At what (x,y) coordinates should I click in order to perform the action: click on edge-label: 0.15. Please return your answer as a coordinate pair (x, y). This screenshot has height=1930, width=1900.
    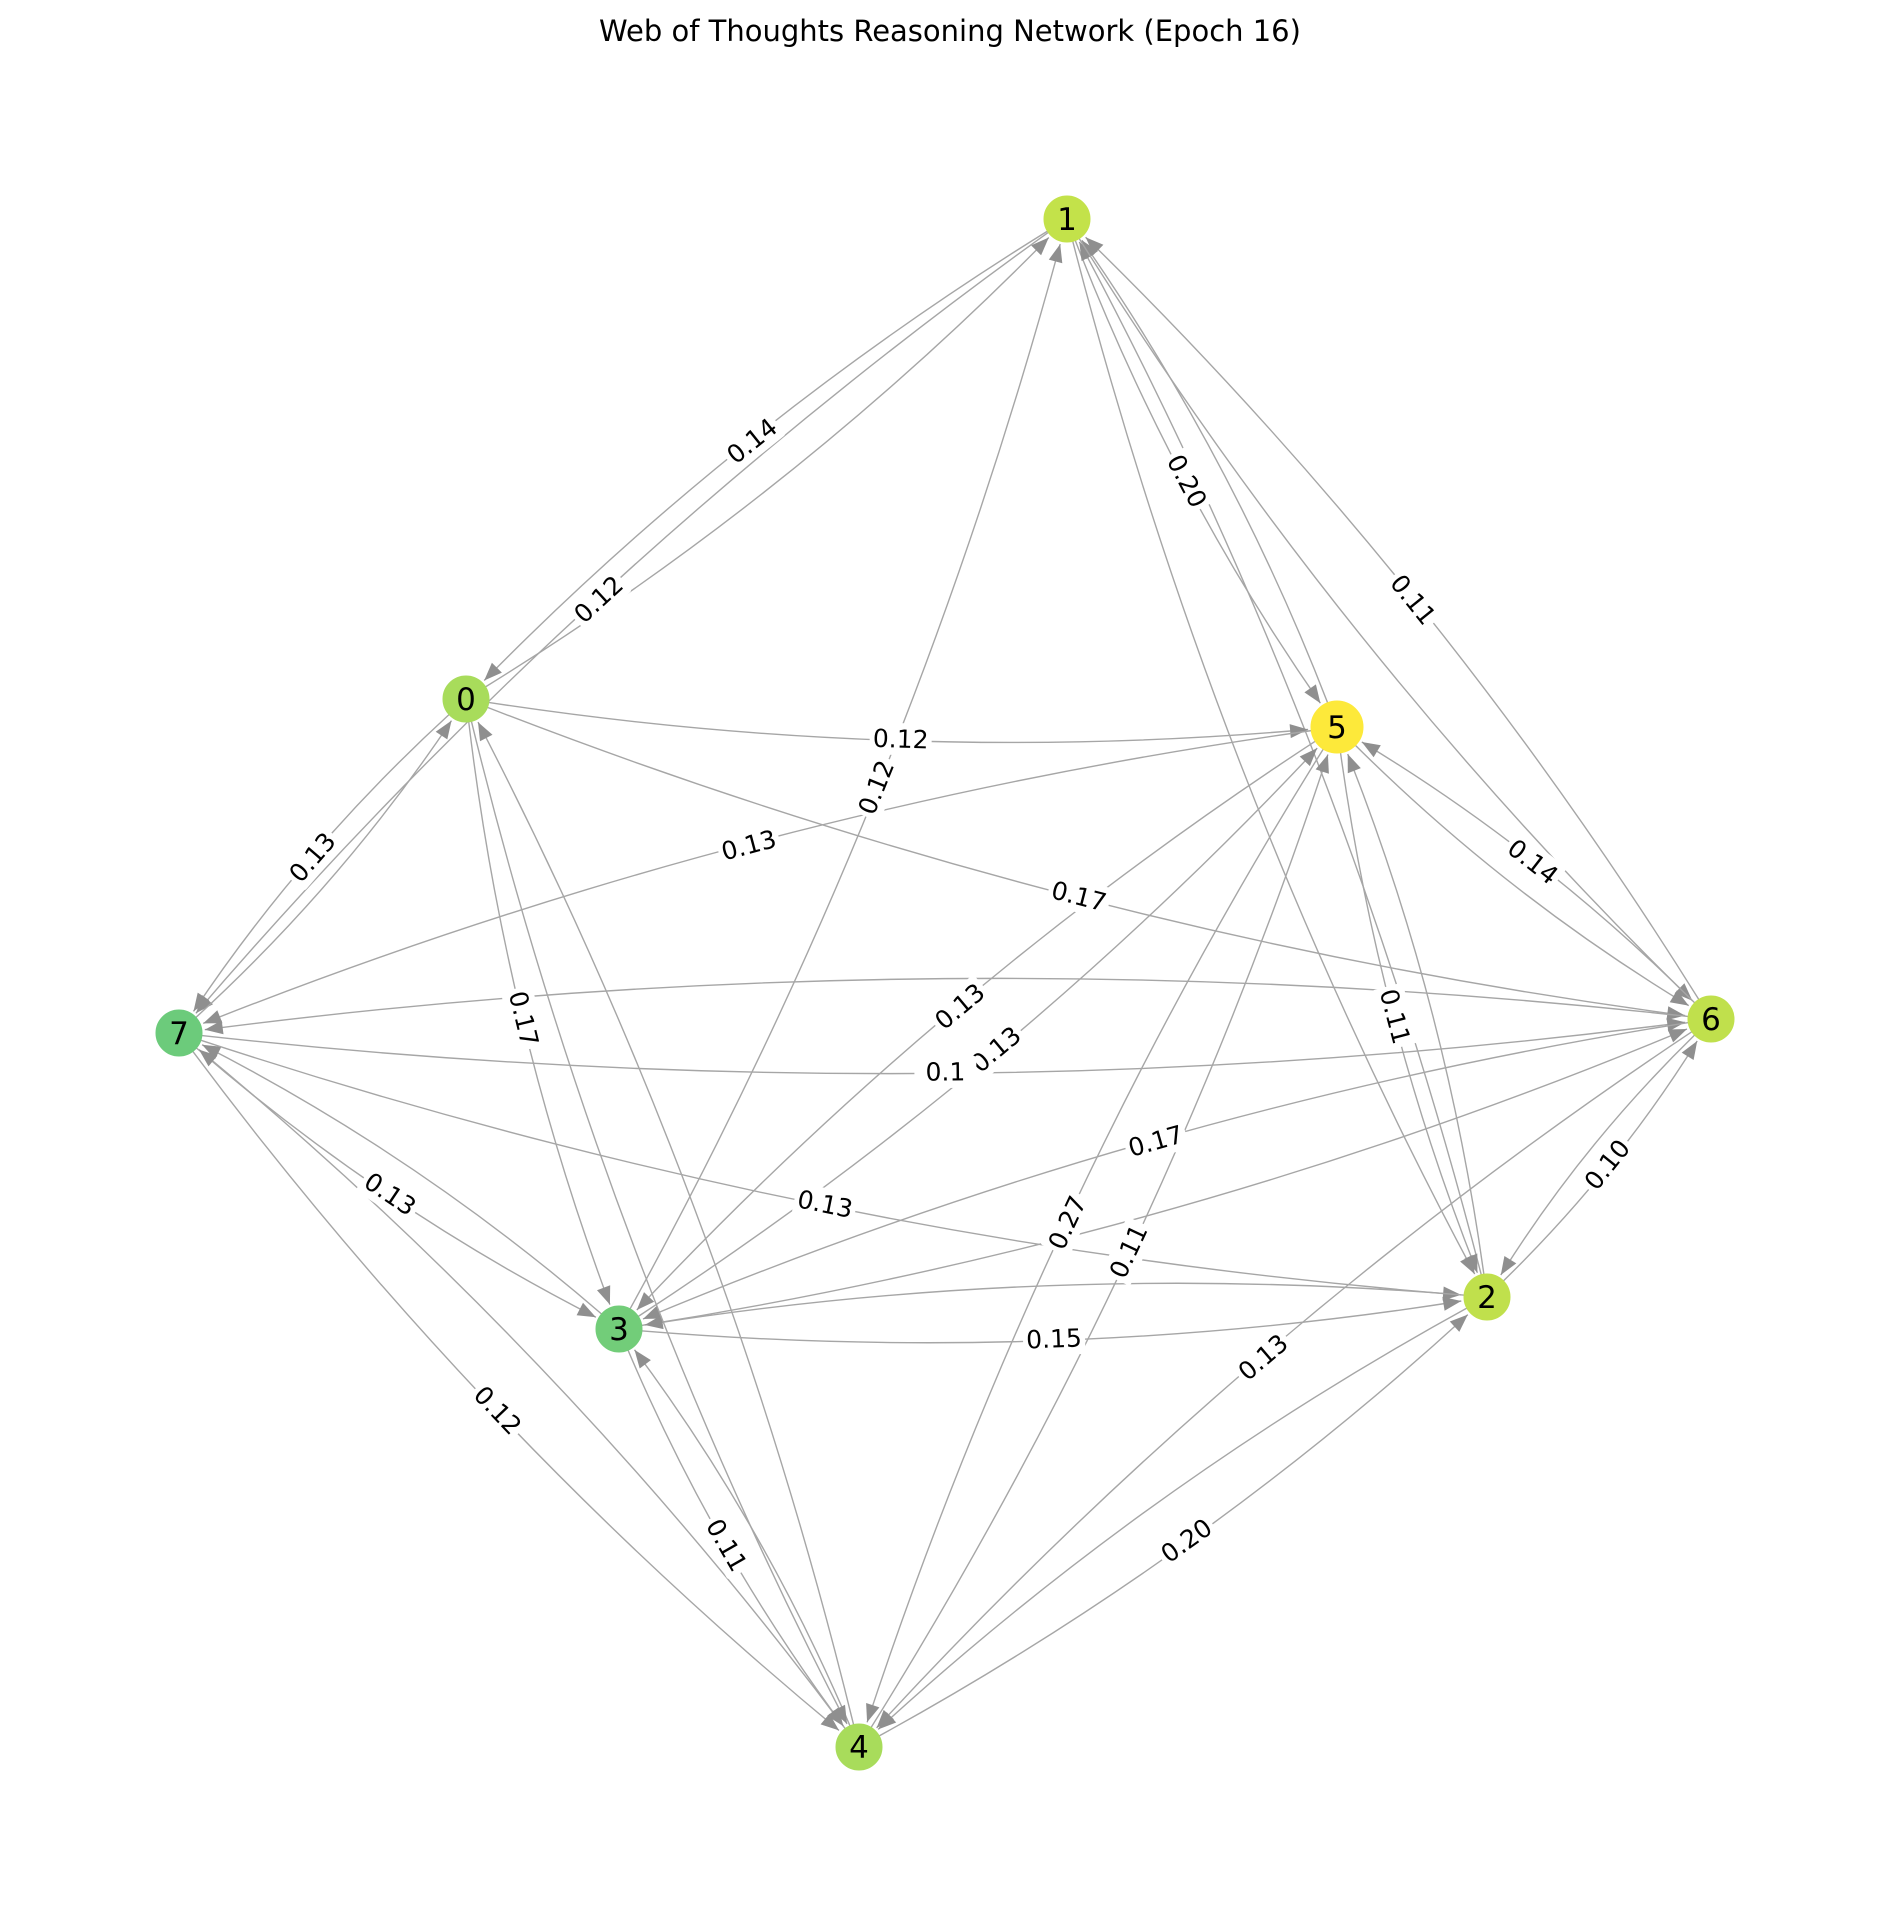
    Looking at the image, I should click on (1054, 1339).